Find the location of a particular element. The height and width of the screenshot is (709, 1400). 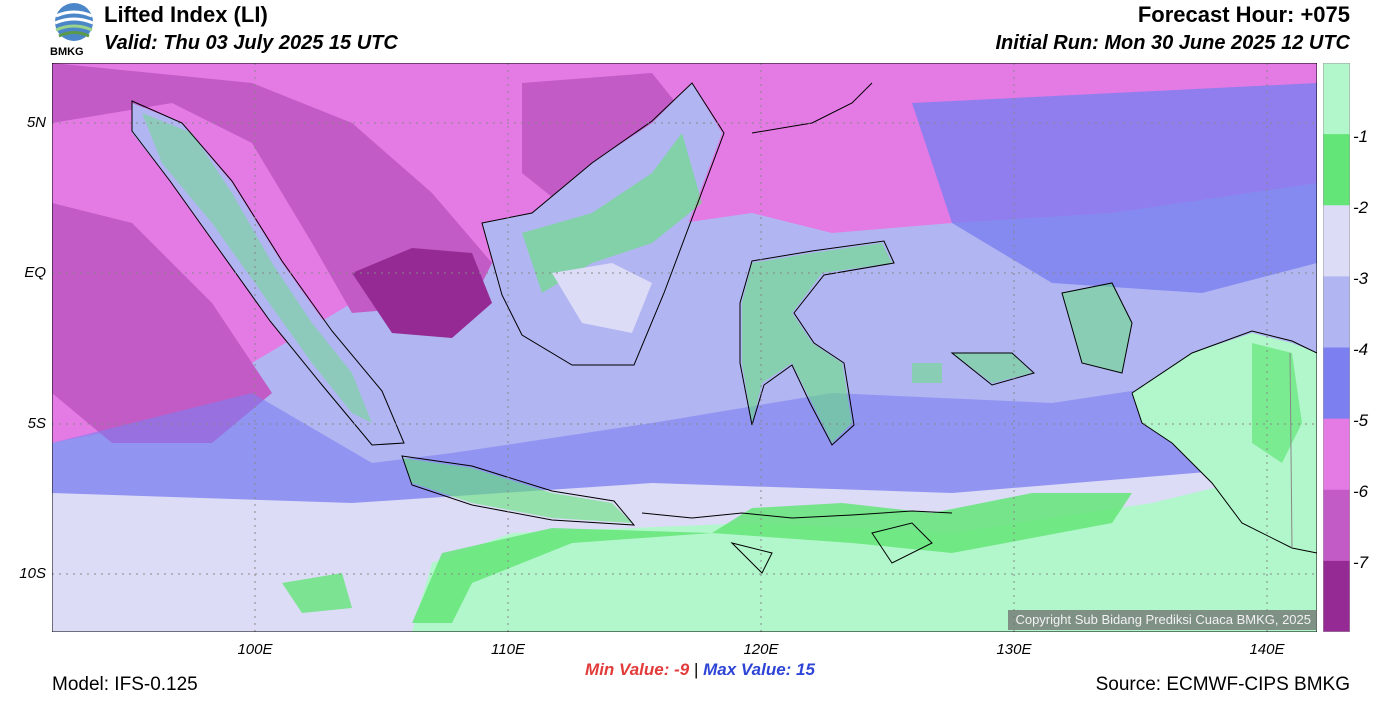

max-value: Max Value: 15 is located at coordinates (759, 669).